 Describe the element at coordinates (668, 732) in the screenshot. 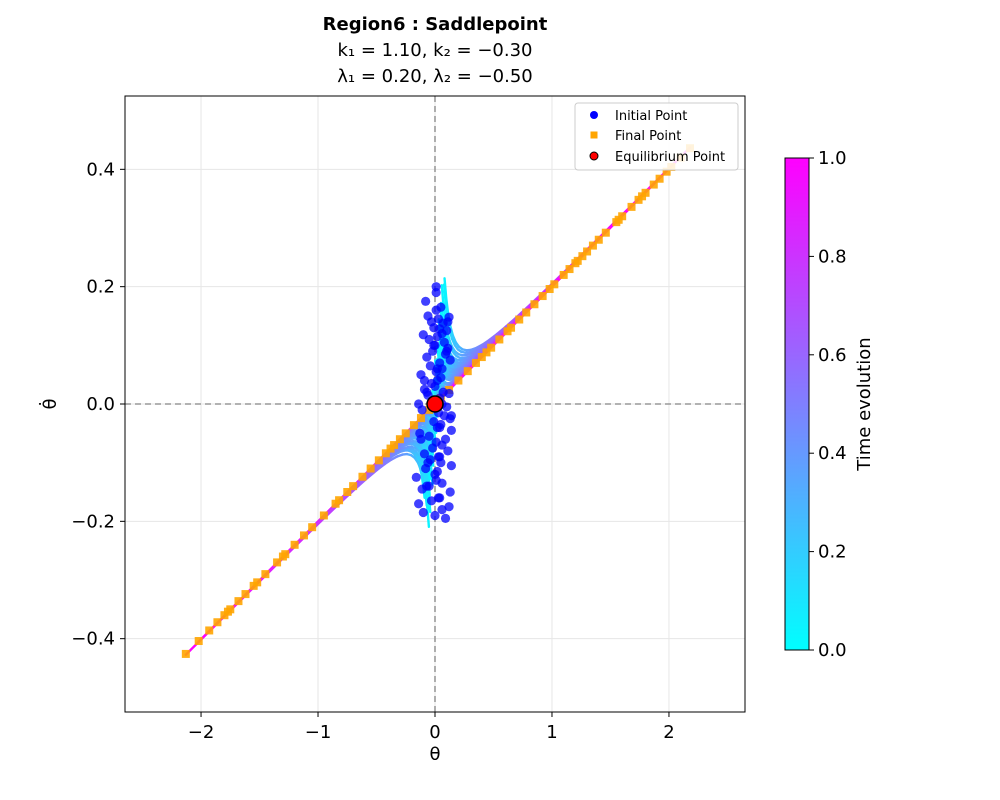

I see `x-tick-label: 2` at that location.